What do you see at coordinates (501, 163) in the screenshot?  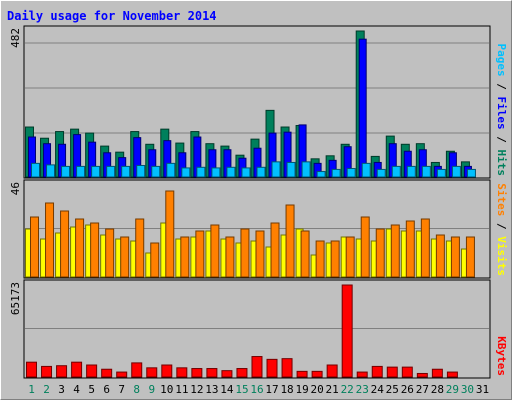 I see `legend-hits: Hits` at bounding box center [501, 163].